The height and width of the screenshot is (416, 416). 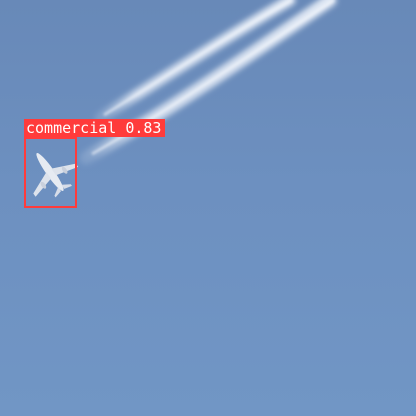 I want to click on detection-score: 0.83, so click(x=143, y=128).